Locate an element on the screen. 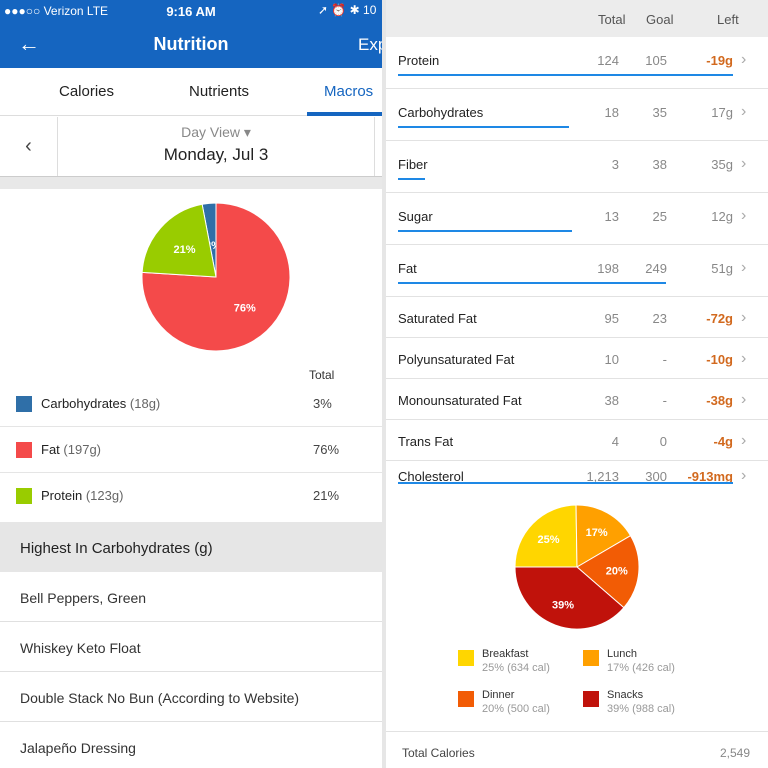 This screenshot has width=768, height=768. macros-label-fat: 76% is located at coordinates (245, 309).